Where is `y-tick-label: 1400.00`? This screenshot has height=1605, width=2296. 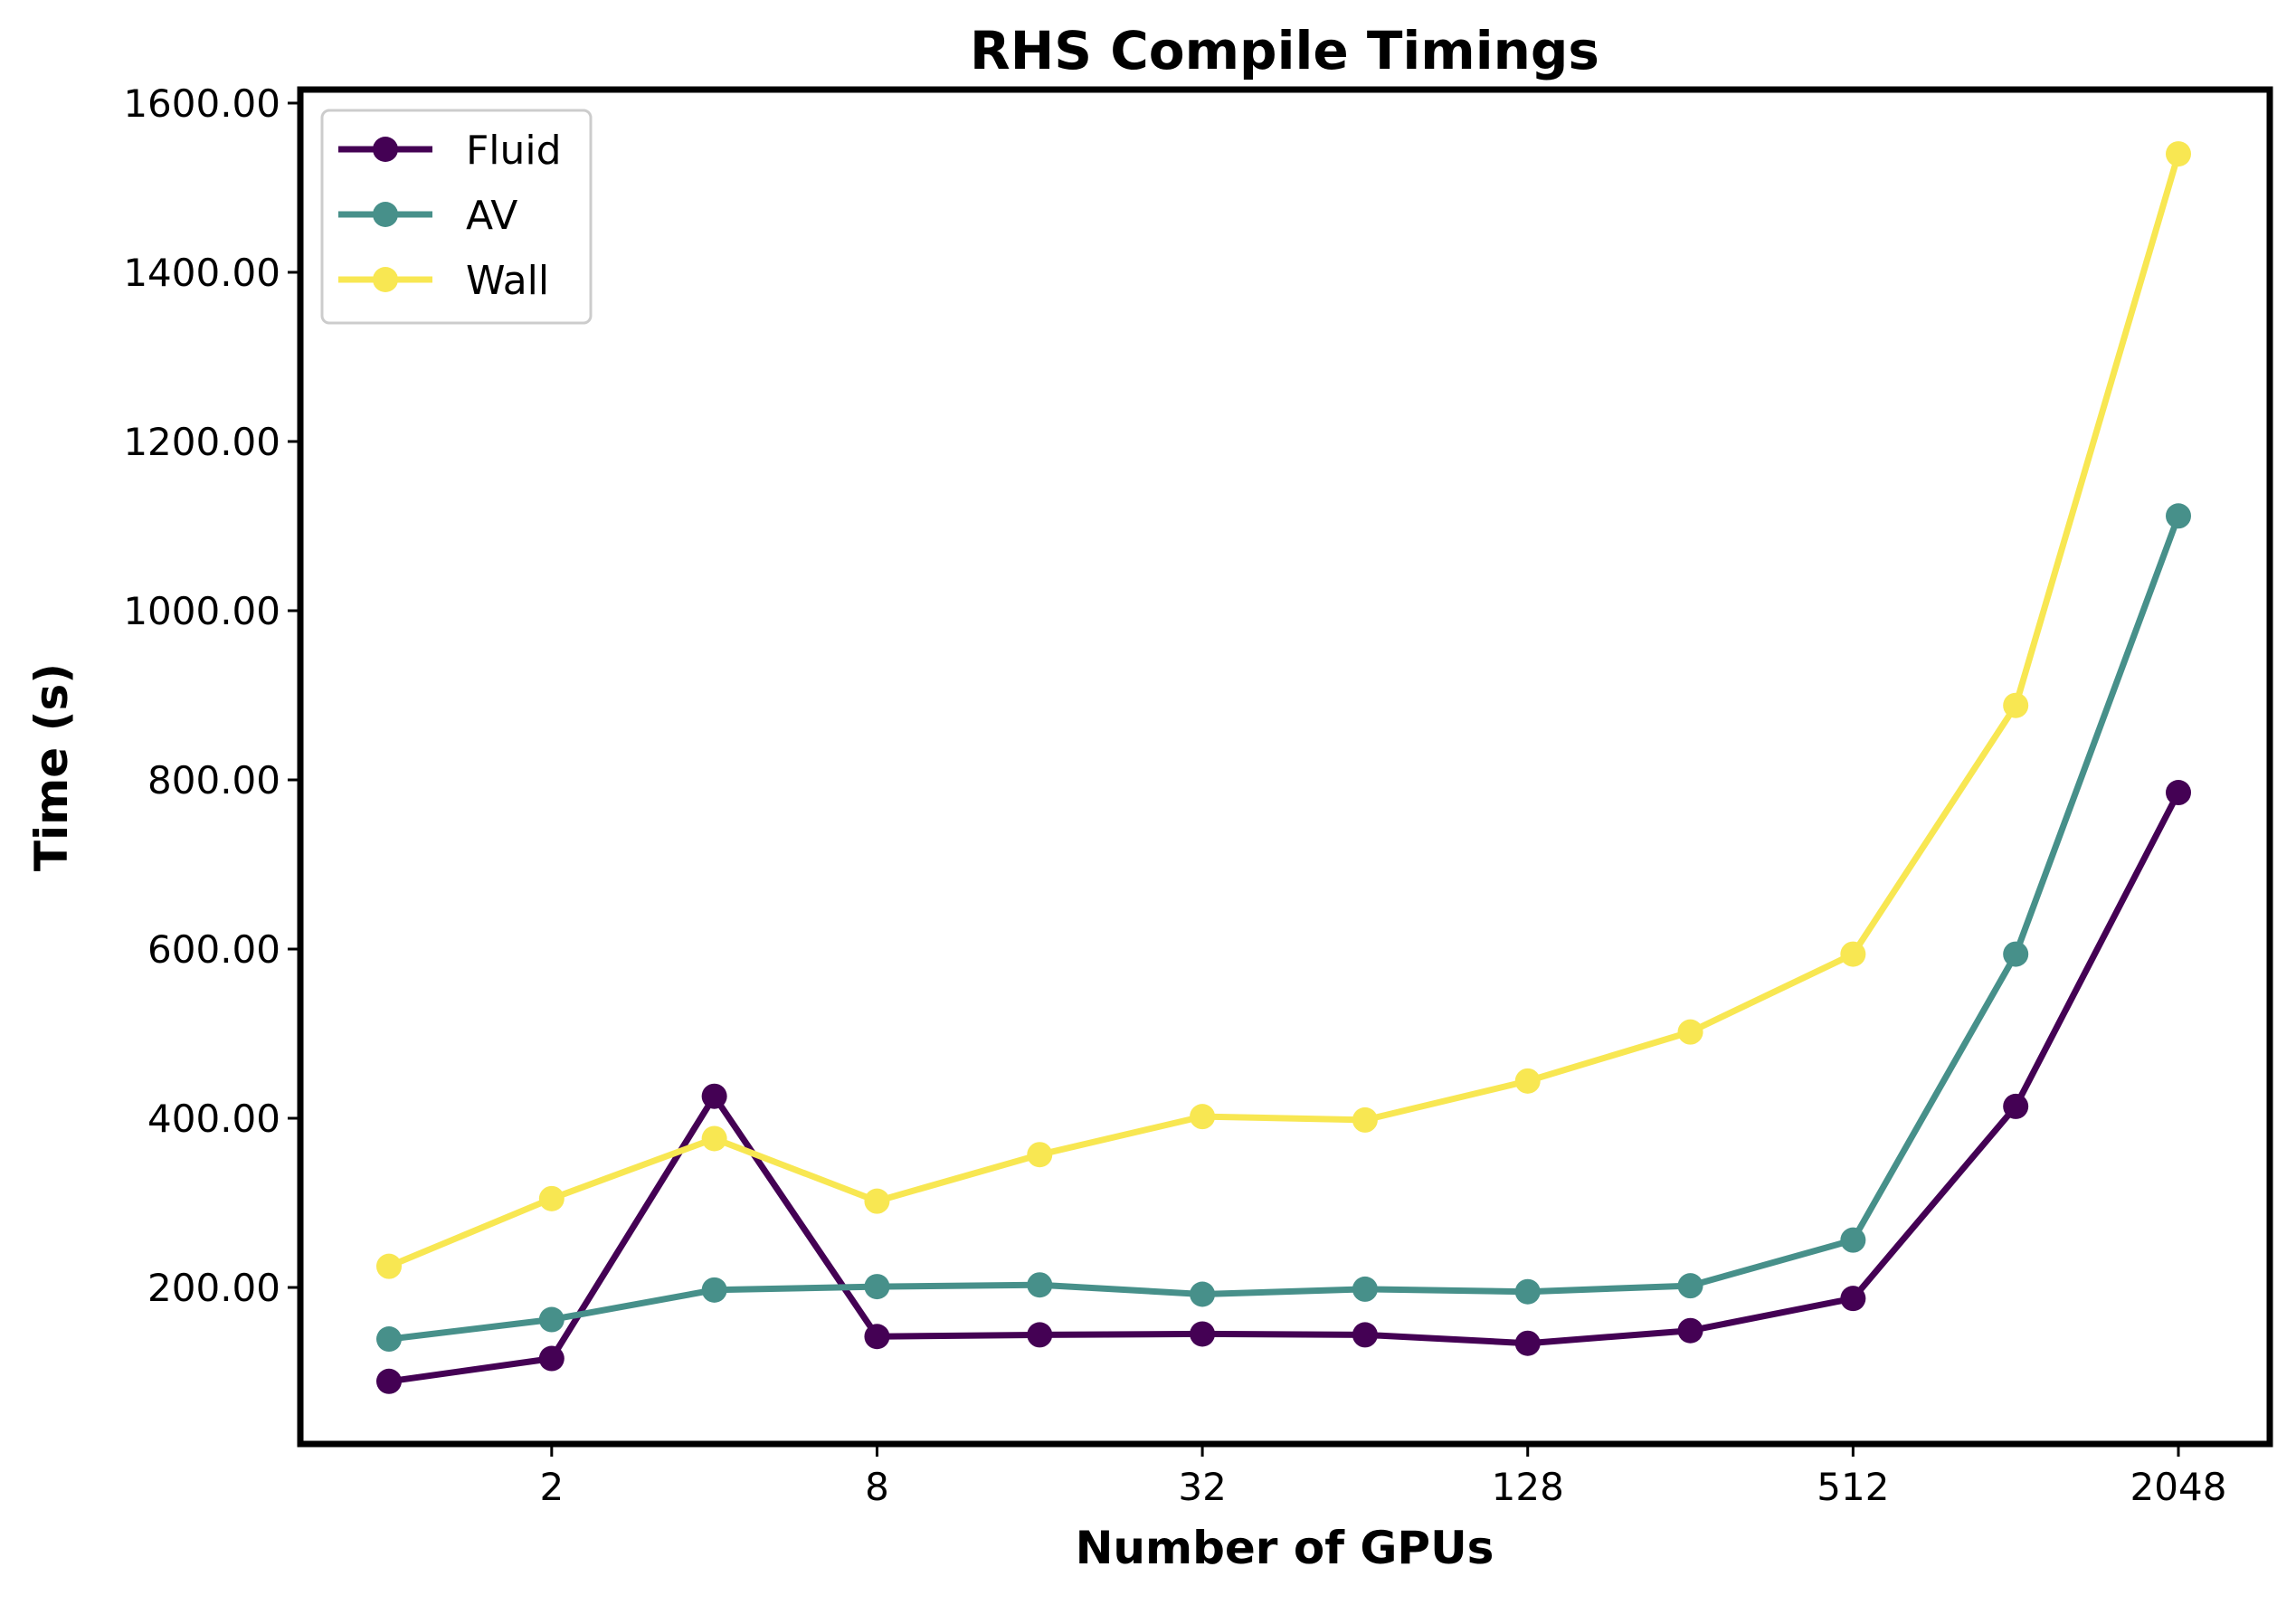
y-tick-label: 1400.00 is located at coordinates (201, 273).